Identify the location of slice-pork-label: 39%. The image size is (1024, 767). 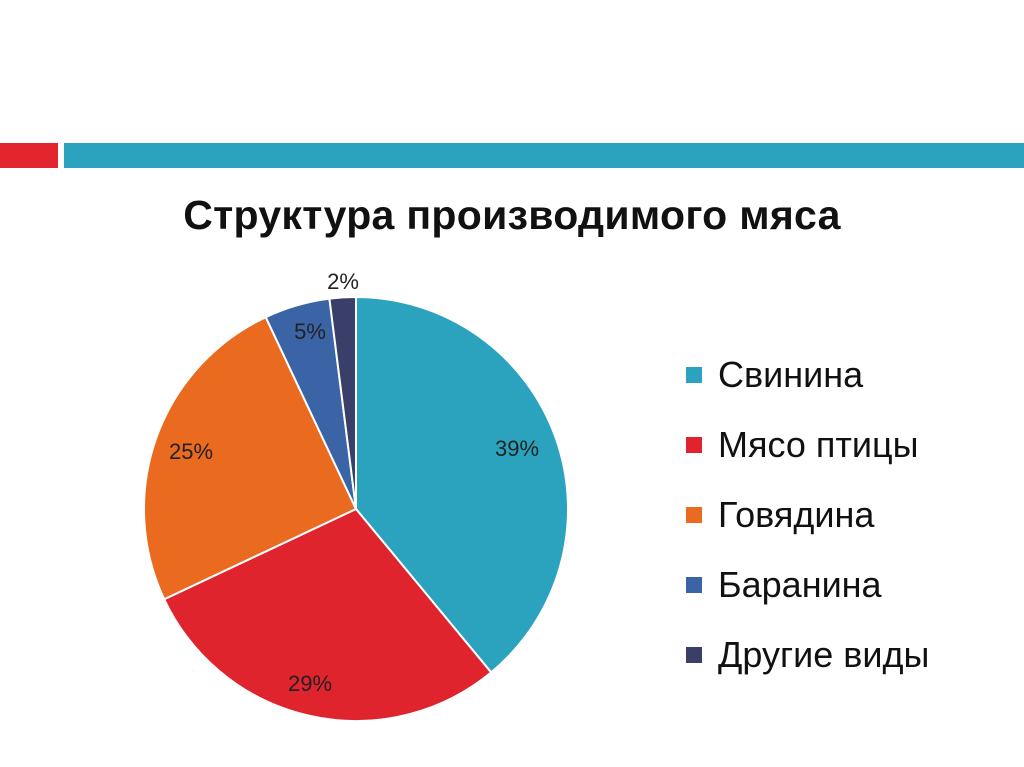
(517, 448).